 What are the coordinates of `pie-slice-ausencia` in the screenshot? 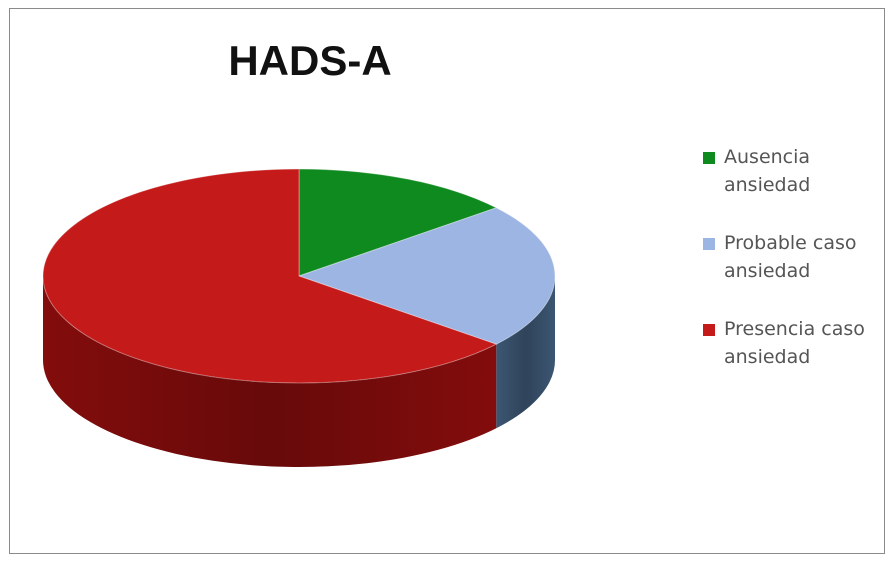 It's located at (398, 222).